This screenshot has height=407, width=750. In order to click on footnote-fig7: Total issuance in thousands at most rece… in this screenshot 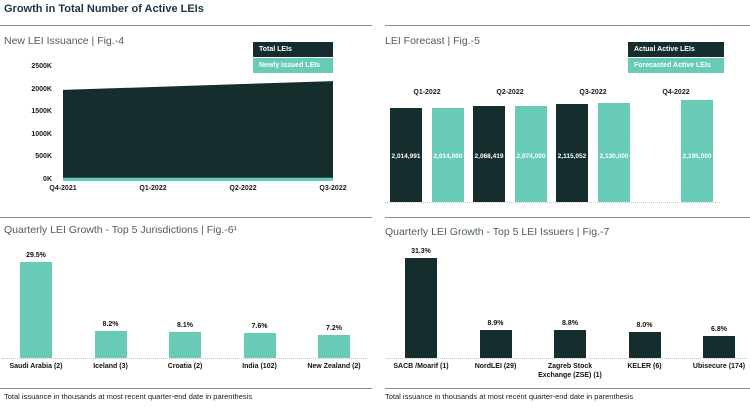, I will do `click(509, 396)`.